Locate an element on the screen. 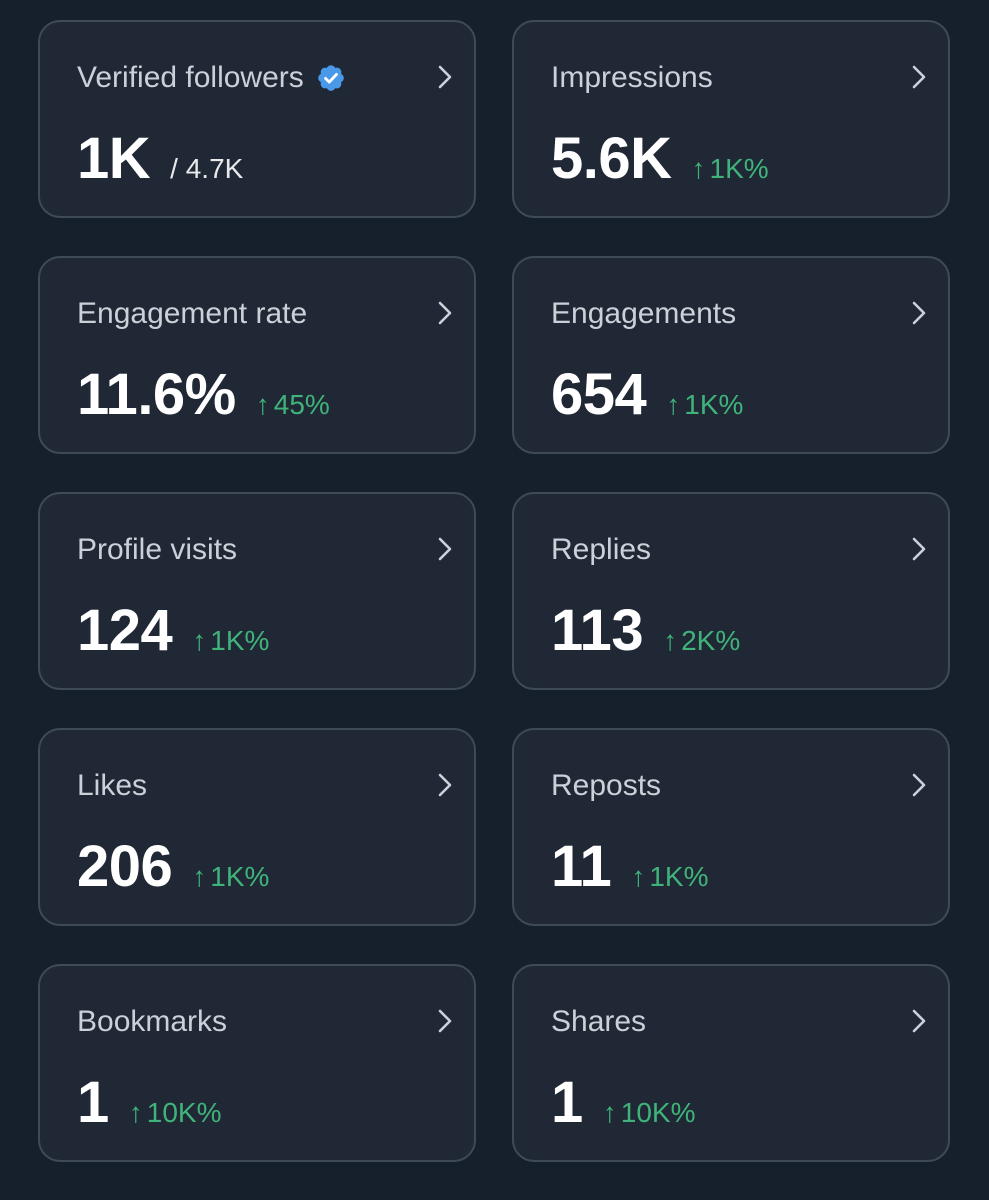  metric-value: 113 is located at coordinates (597, 630).